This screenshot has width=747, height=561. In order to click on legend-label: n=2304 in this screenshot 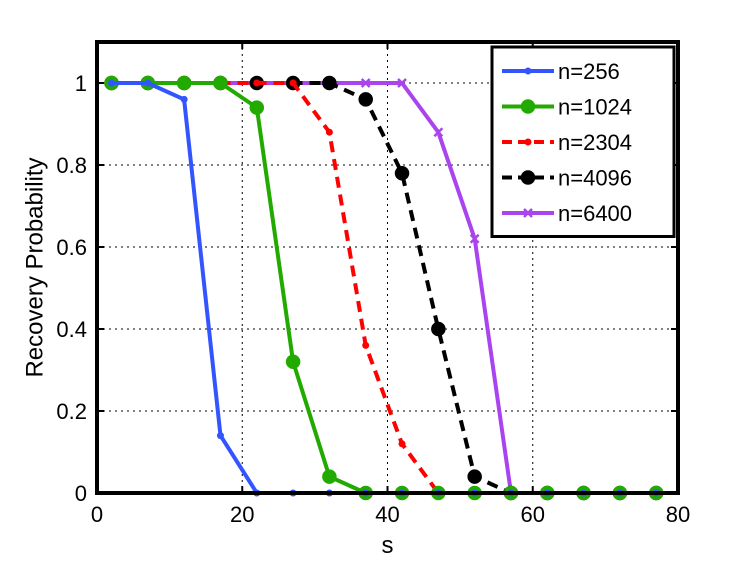, I will do `click(595, 142)`.